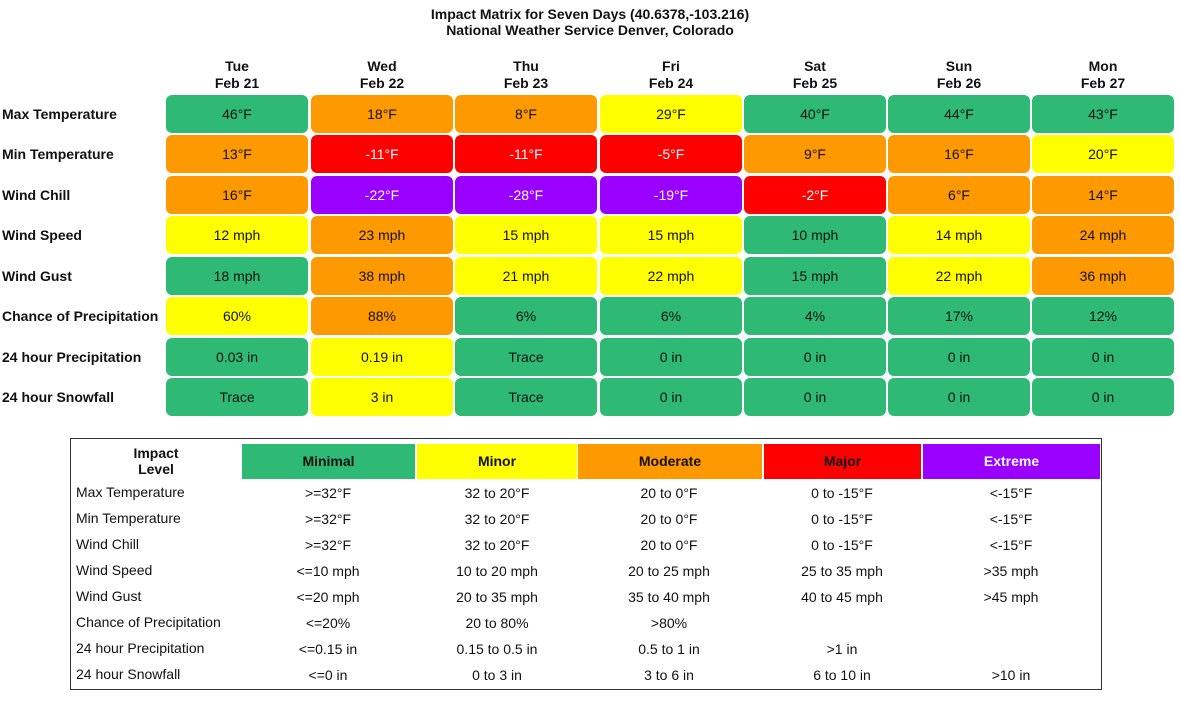  I want to click on legend-threshold: 20 to 0°F, so click(669, 493).